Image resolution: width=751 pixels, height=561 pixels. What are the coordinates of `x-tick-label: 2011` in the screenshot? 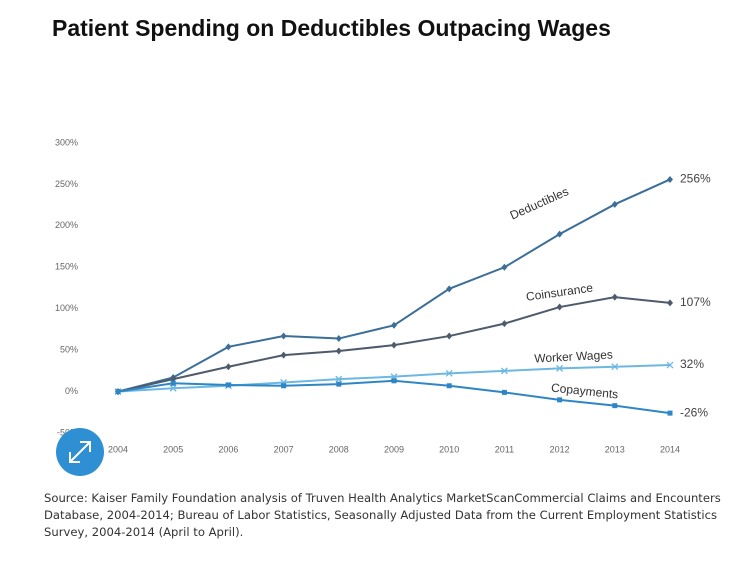 It's located at (504, 449).